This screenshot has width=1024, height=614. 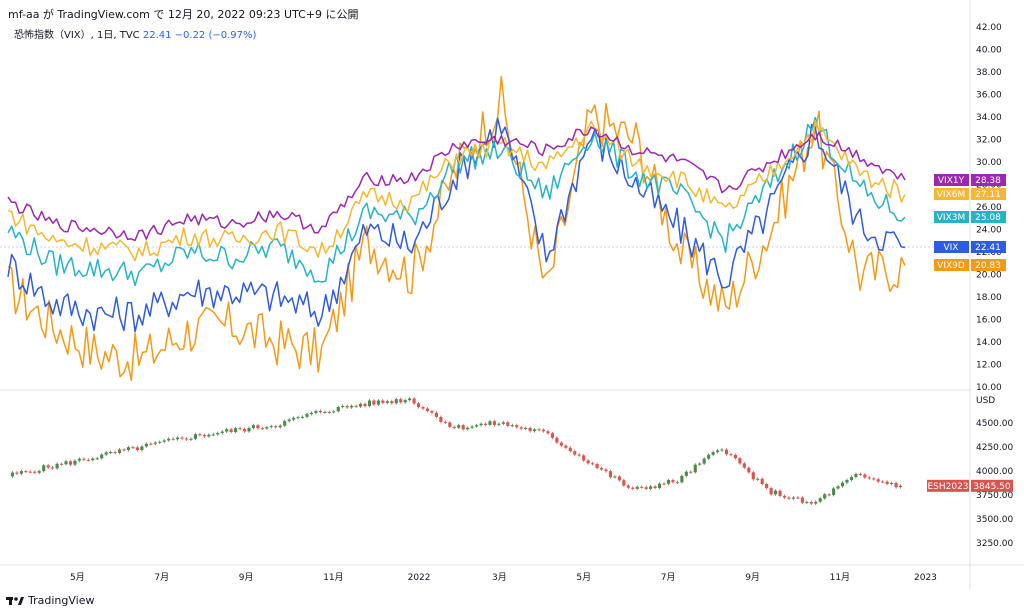 What do you see at coordinates (989, 28) in the screenshot?
I see `vix-y-tick-label: 42.00` at bounding box center [989, 28].